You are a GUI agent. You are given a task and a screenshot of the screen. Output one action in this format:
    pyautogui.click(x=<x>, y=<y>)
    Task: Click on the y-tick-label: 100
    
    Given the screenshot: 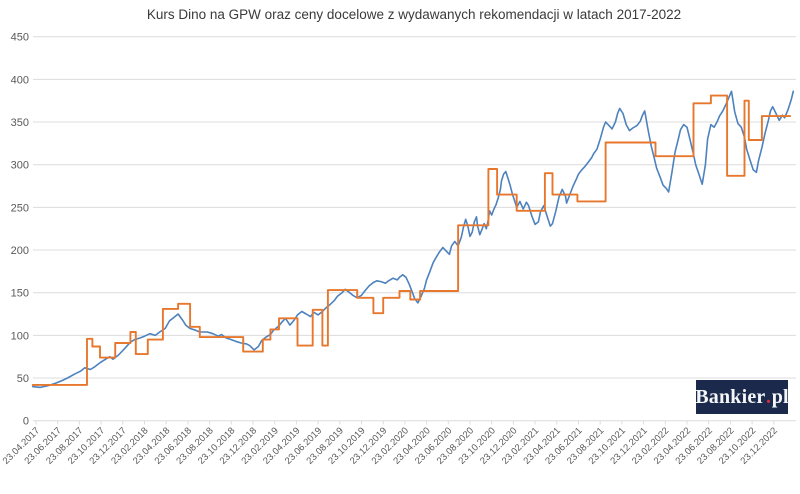 What is the action you would take?
    pyautogui.click(x=20, y=336)
    